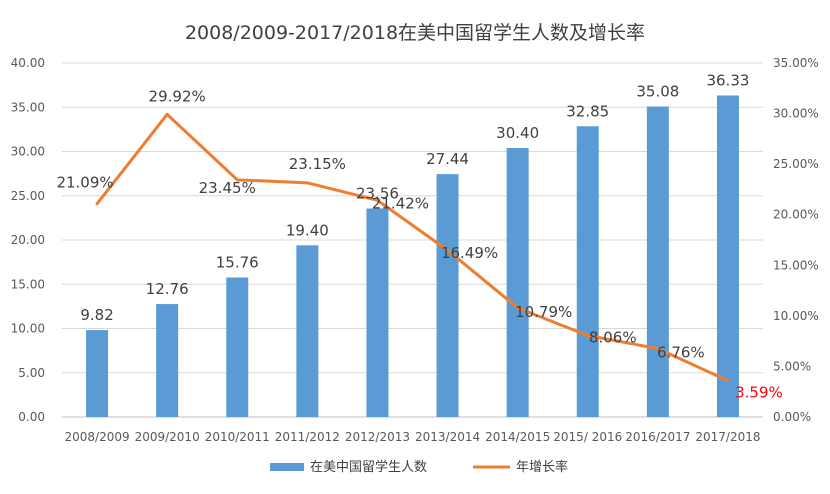 The width and height of the screenshot is (830, 494). I want to click on legend-swatch-bars, so click(287, 467).